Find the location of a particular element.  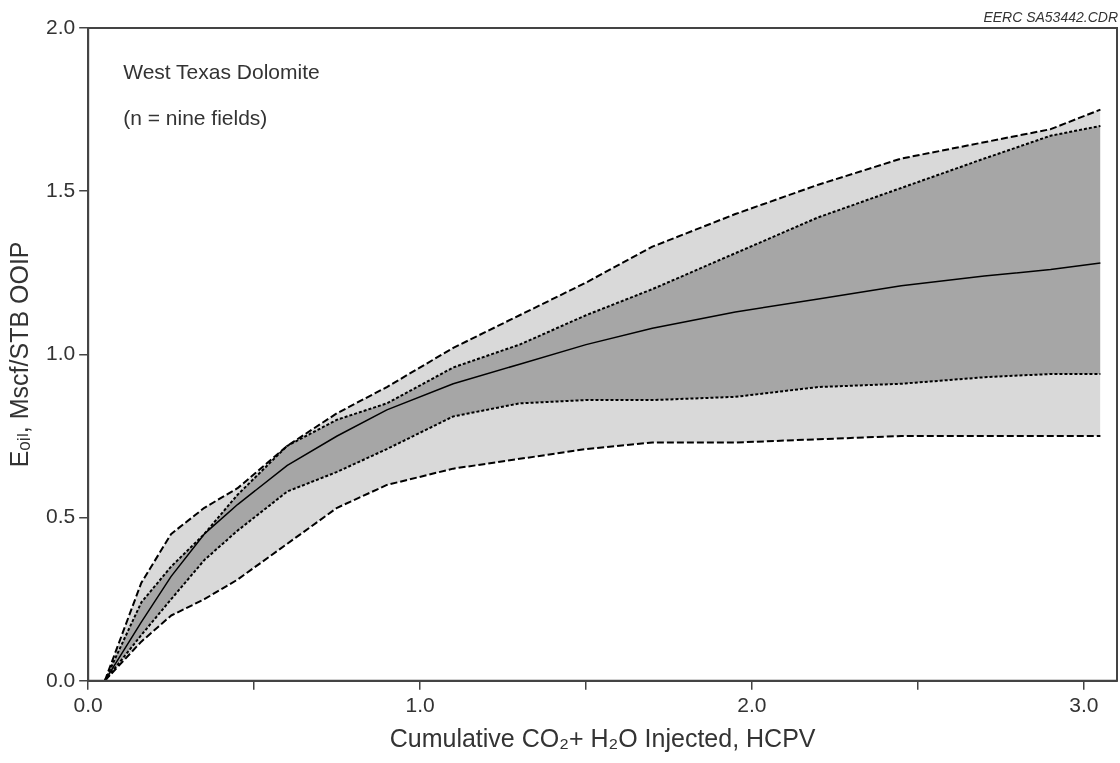

y-tick-label: 1.0 is located at coordinates (60, 353).